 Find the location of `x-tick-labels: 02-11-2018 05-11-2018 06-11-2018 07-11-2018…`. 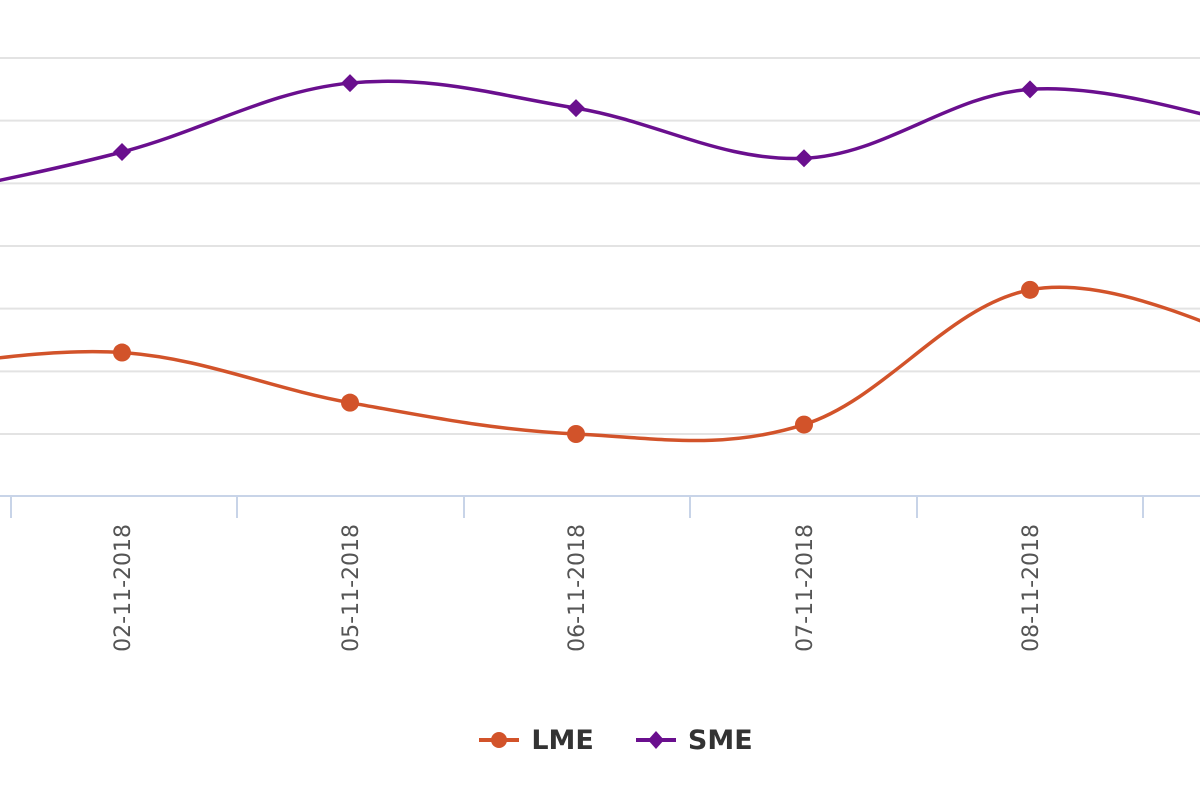

x-tick-labels: 02-11-2018 05-11-2018 06-11-2018 07-11-2018… is located at coordinates (577, 588).